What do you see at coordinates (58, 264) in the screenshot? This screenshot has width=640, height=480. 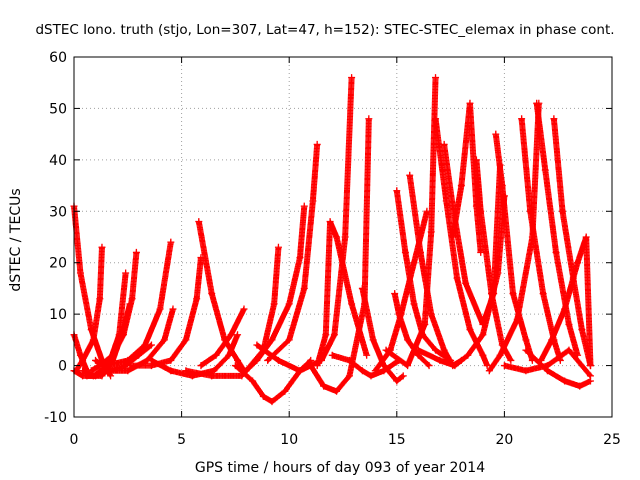 I see `y-tick-label: 20` at bounding box center [58, 264].